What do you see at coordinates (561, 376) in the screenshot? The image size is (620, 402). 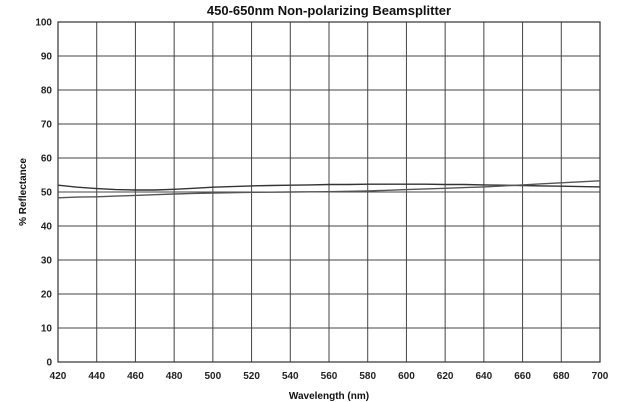 I see `x-tick-label: 680` at bounding box center [561, 376].